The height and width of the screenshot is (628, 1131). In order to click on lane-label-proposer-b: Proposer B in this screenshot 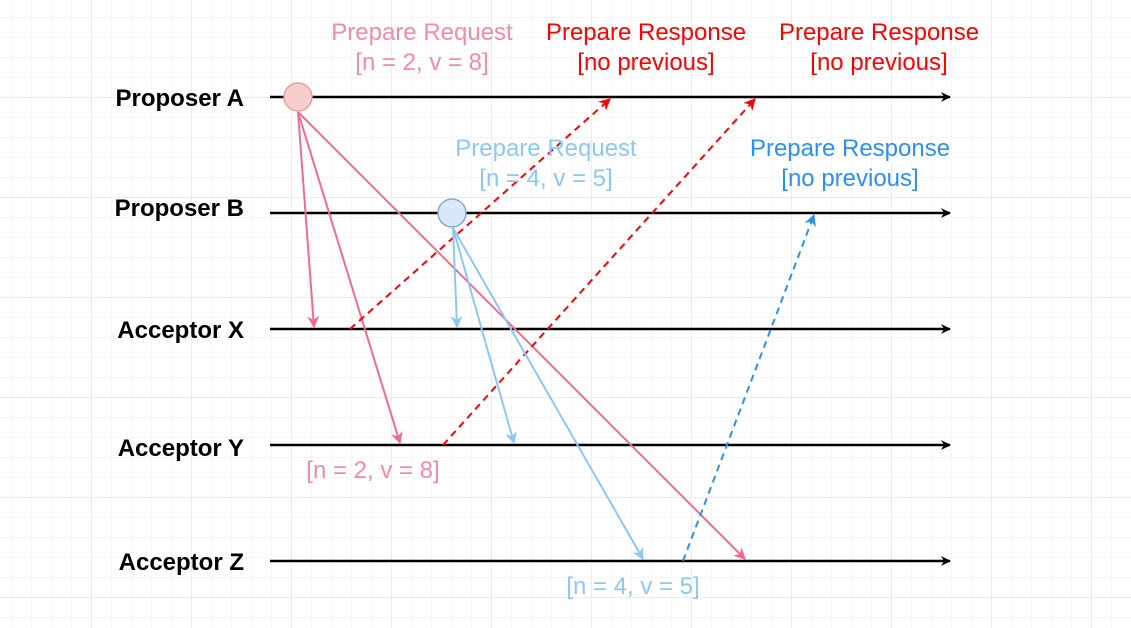, I will do `click(179, 208)`.